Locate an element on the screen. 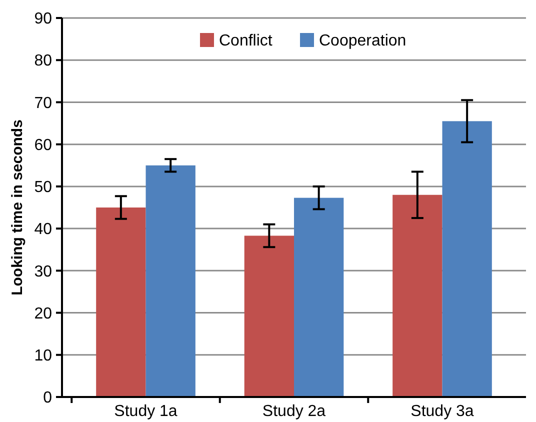 This screenshot has width=536, height=422. y-tick-label: 40 is located at coordinates (43, 229).